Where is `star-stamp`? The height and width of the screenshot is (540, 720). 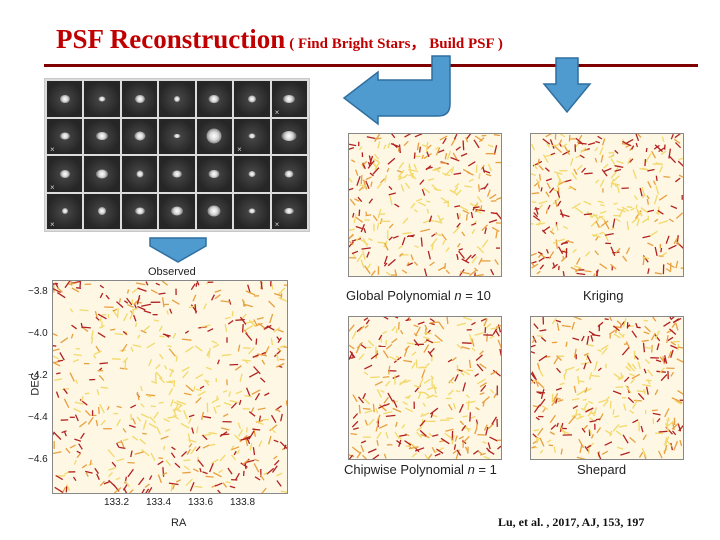
star-stamp is located at coordinates (102, 99).